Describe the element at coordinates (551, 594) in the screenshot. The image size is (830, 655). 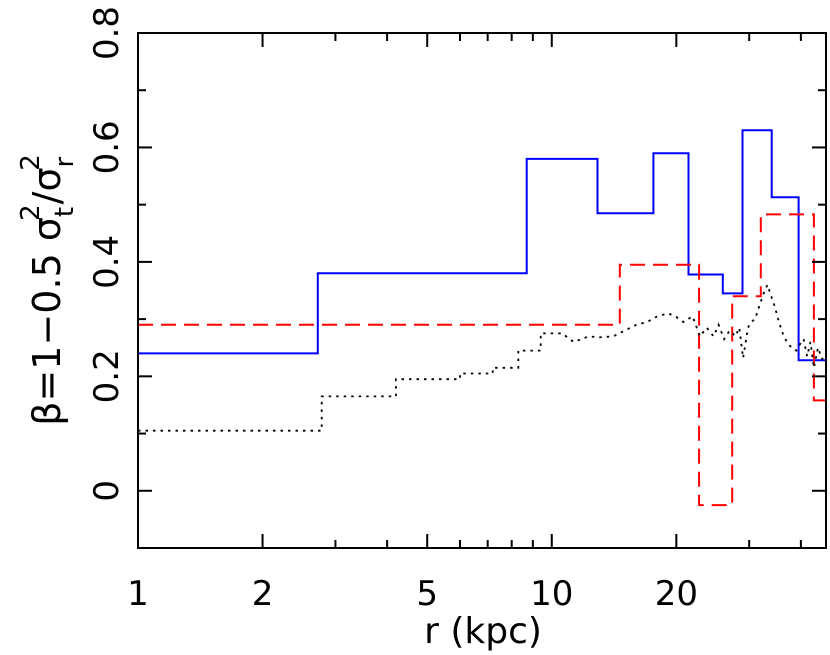
I see `x-tick-label: 10` at that location.